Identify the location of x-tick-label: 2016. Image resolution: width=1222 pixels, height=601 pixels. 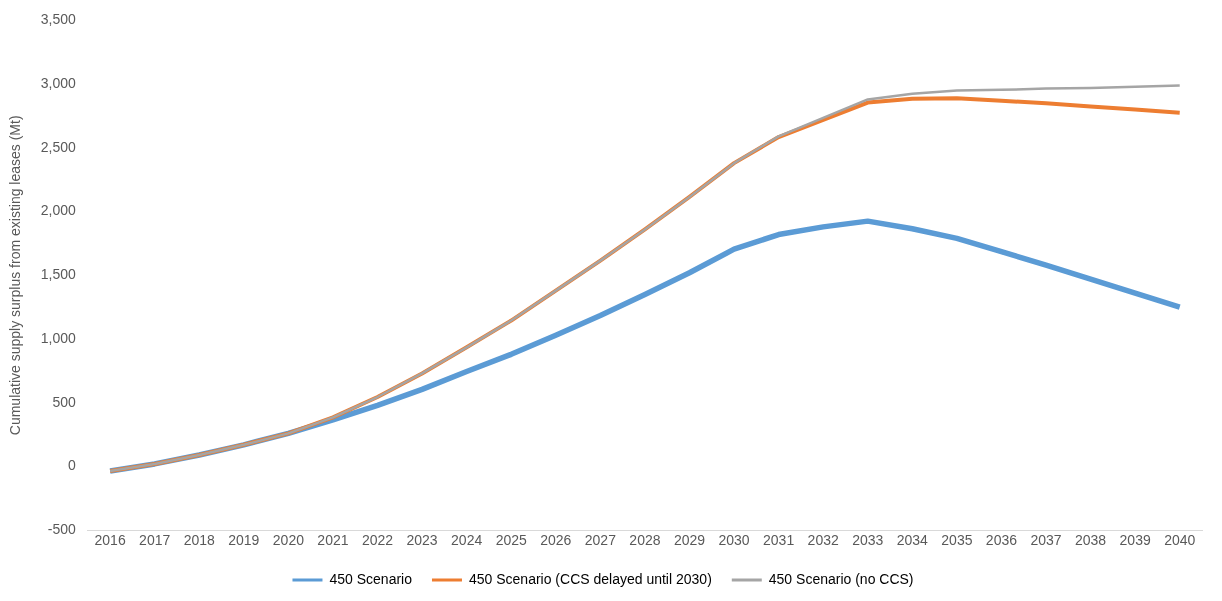
(110, 540).